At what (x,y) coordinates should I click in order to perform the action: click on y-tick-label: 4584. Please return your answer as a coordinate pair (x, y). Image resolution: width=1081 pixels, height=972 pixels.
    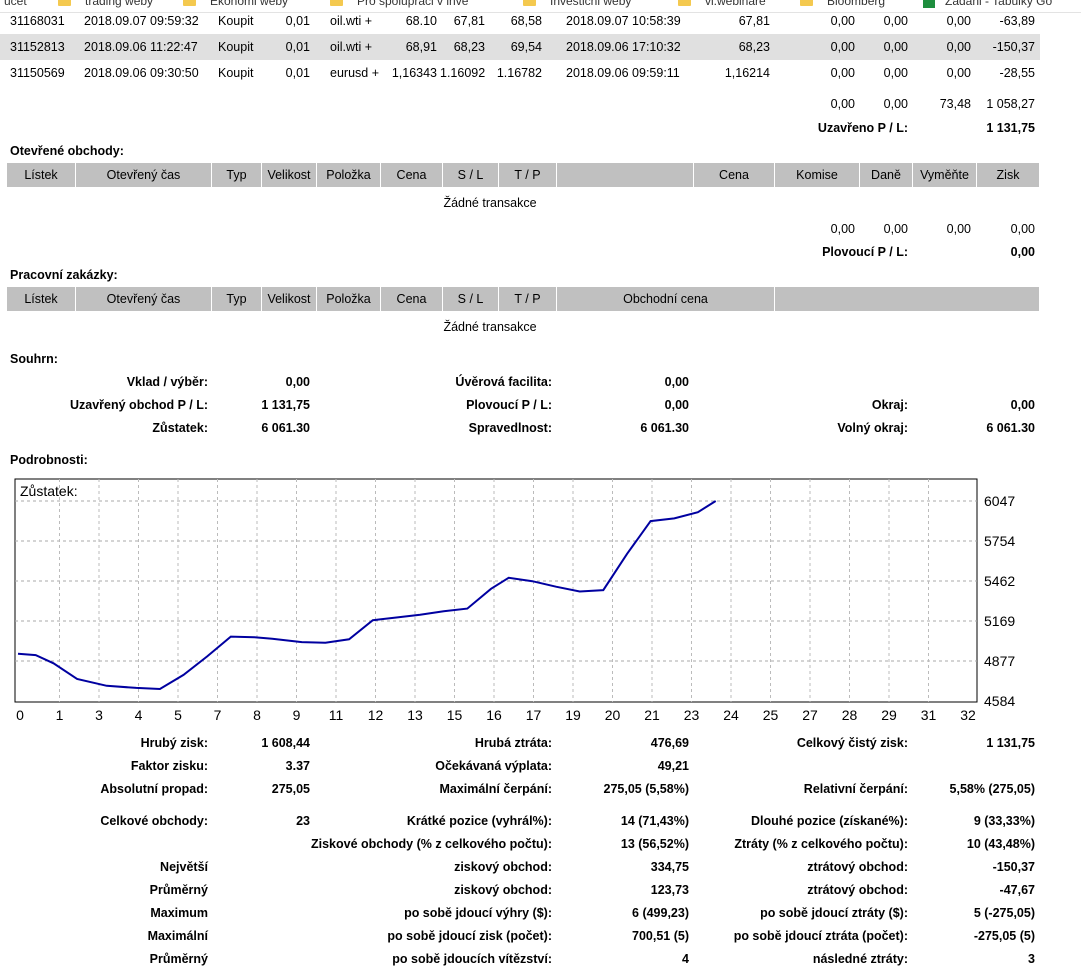
    Looking at the image, I should click on (999, 701).